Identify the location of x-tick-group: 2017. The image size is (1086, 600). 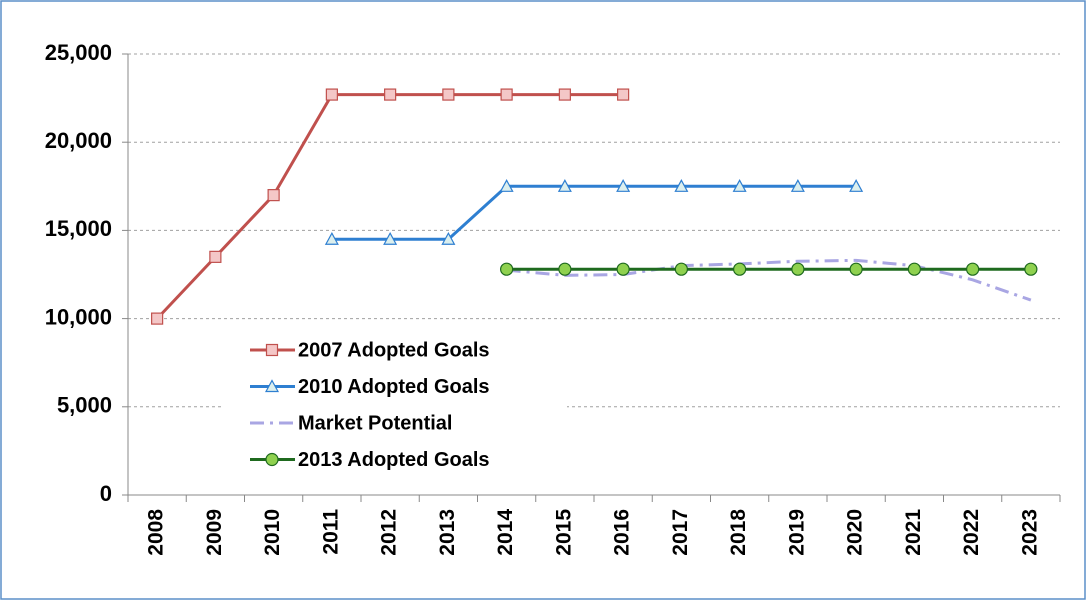
(680, 532).